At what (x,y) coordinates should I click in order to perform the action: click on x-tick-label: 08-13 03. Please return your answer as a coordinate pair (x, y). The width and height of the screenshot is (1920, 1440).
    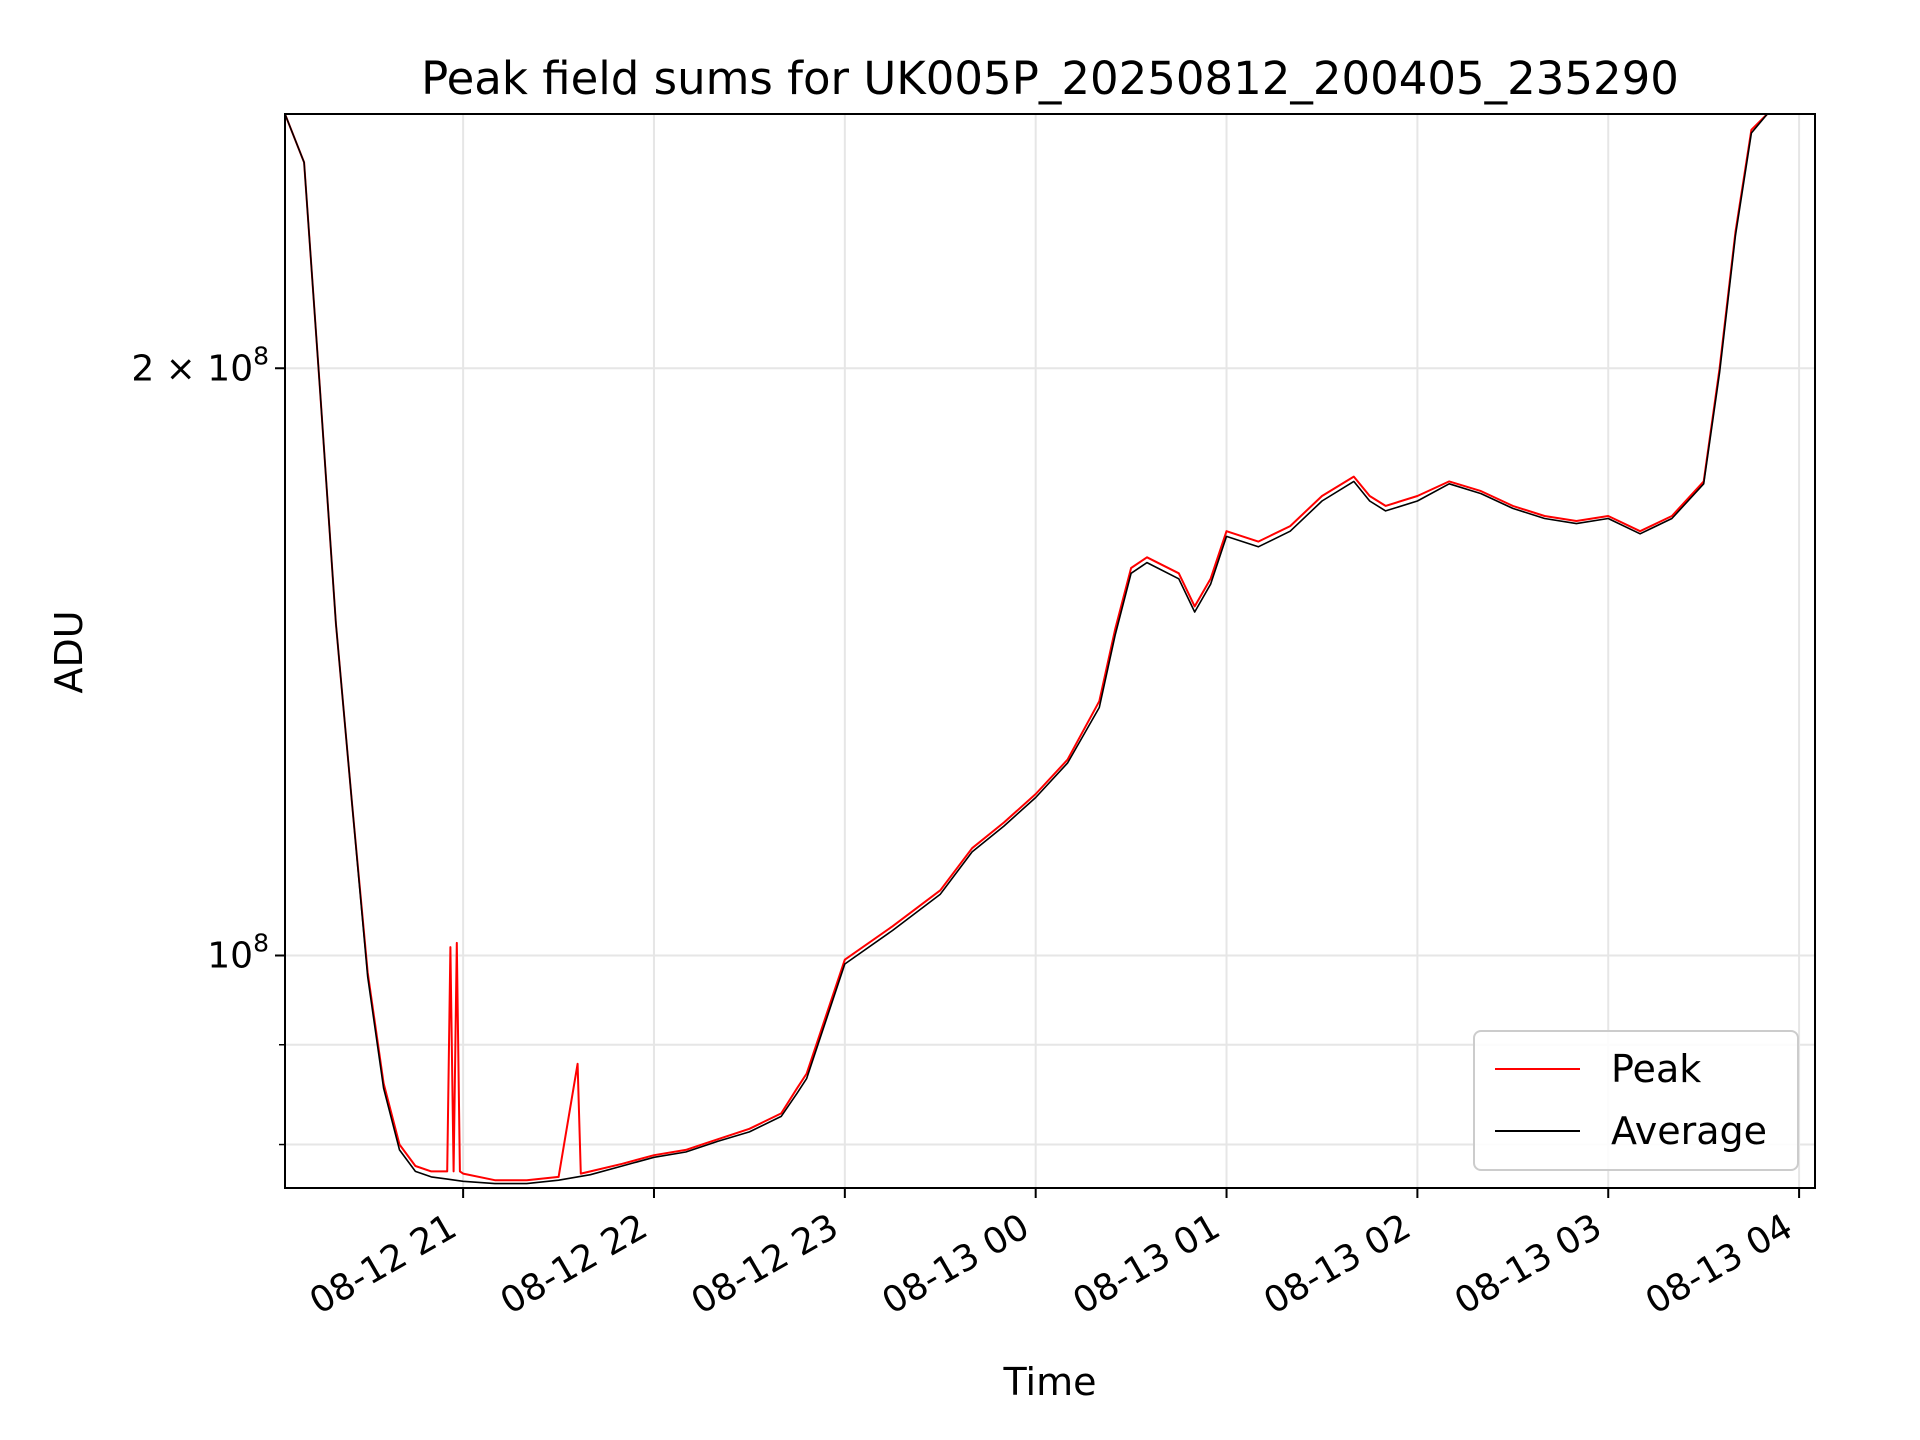
    Looking at the image, I should click on (1528, 1264).